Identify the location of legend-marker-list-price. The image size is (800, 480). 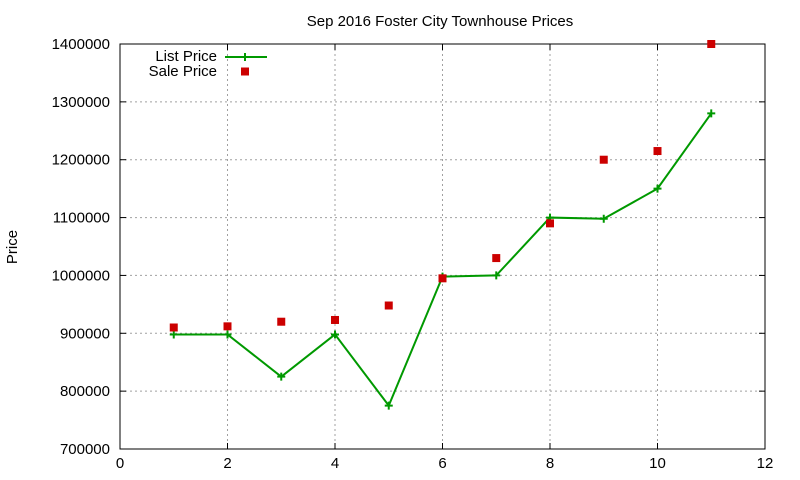
(245, 57).